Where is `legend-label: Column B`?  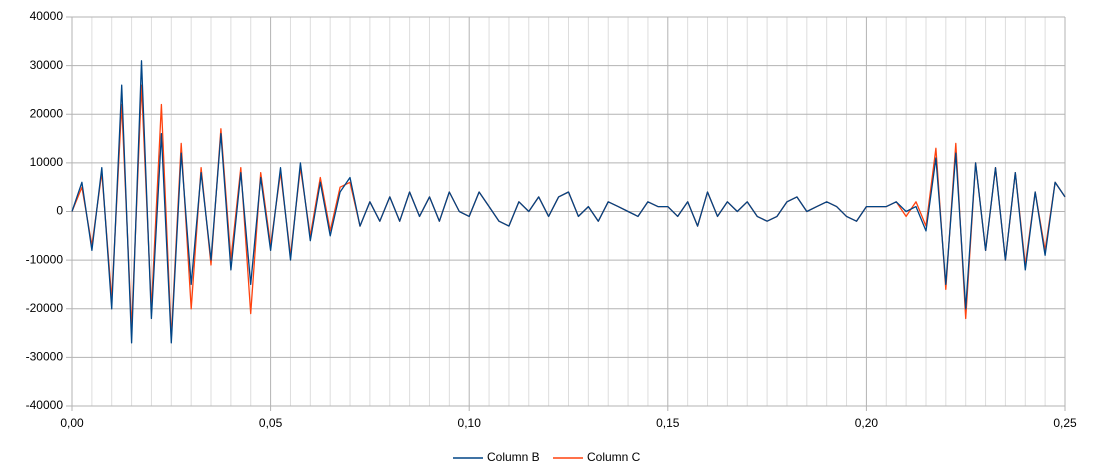 legend-label: Column B is located at coordinates (513, 457).